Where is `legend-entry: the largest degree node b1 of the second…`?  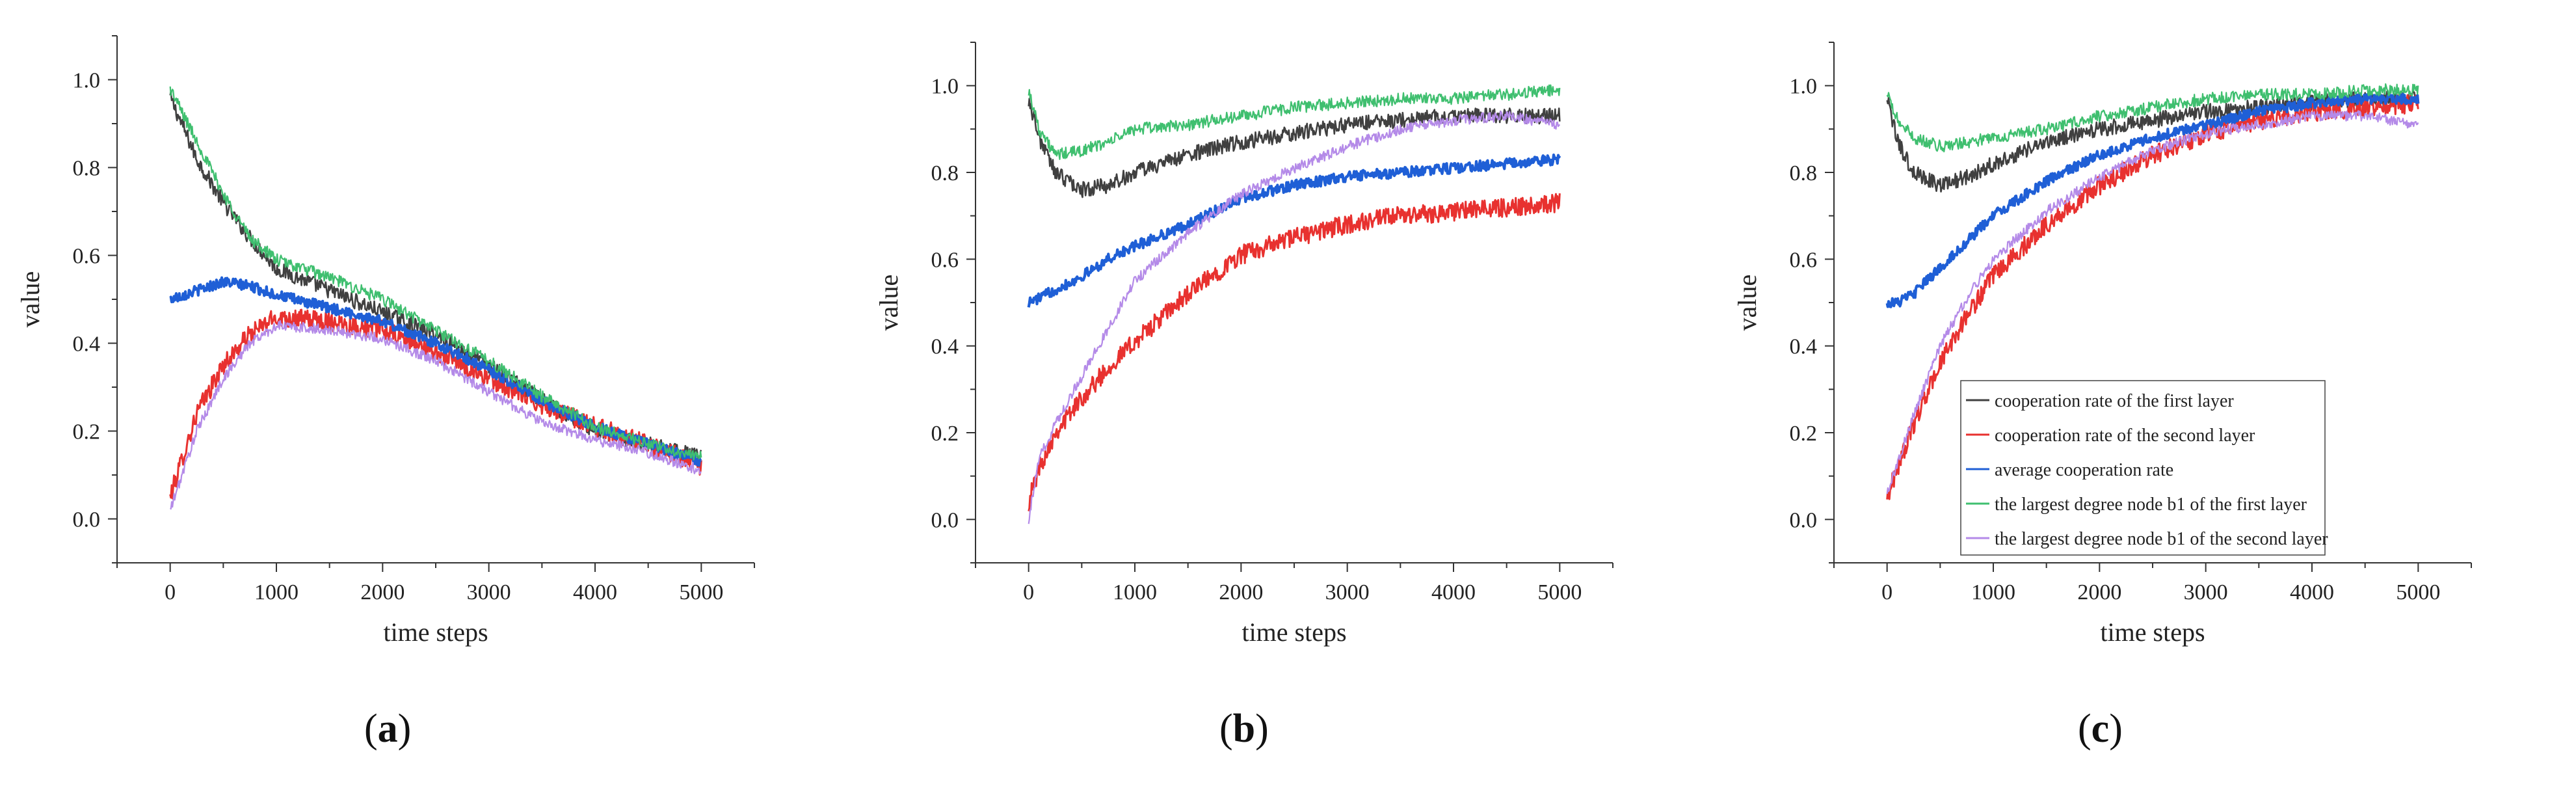
legend-entry: the largest degree node b1 of the second… is located at coordinates (2161, 539).